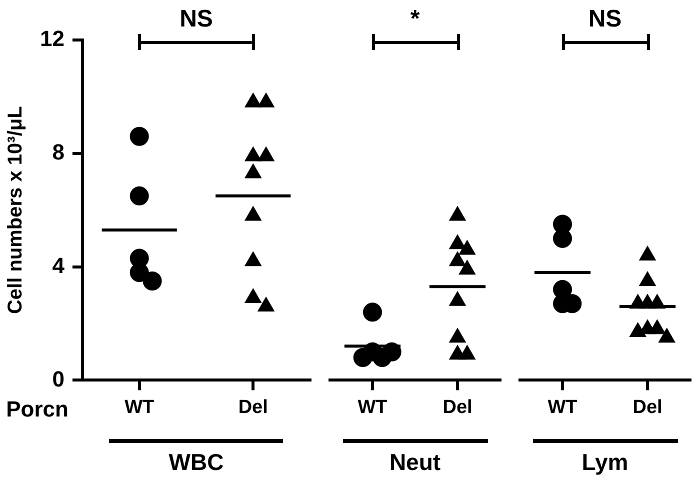 The height and width of the screenshot is (481, 700). What do you see at coordinates (58, 379) in the screenshot?
I see `y-tick-label: 0` at bounding box center [58, 379].